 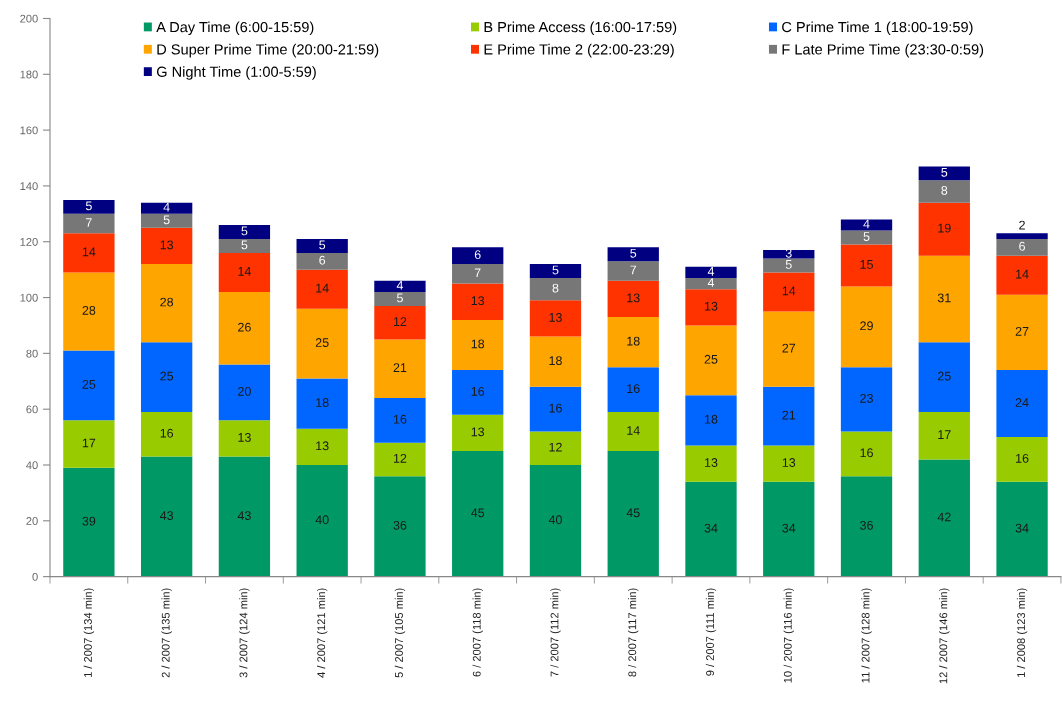 What do you see at coordinates (244, 633) in the screenshot?
I see `x-tick-label: 3 / 2007 (124 min)` at bounding box center [244, 633].